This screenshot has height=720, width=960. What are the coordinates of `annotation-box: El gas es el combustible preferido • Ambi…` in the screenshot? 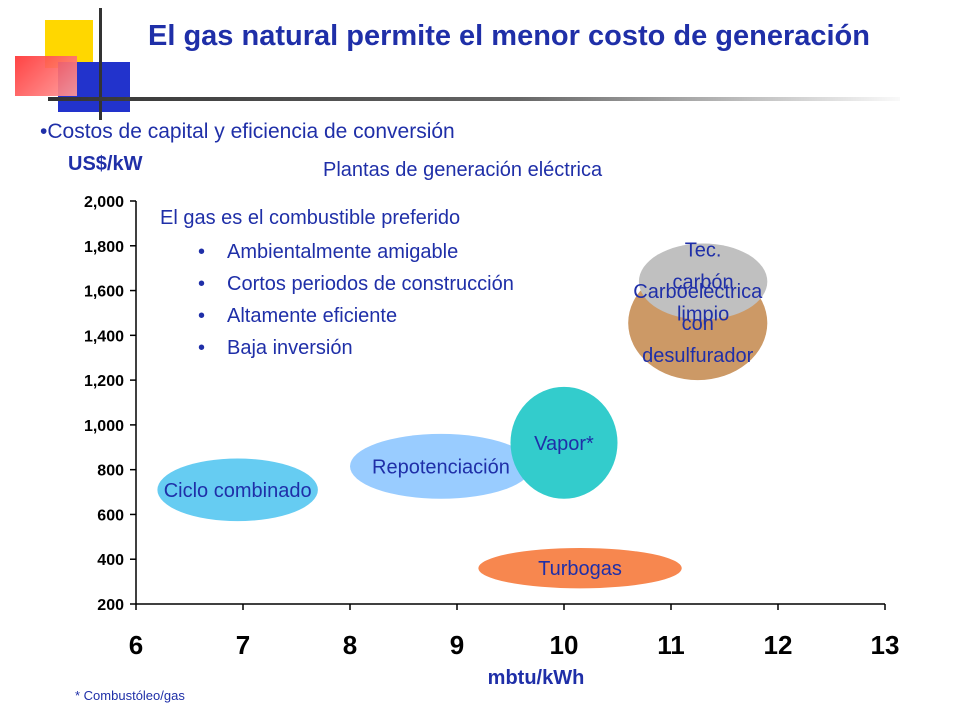 It's located at (337, 283).